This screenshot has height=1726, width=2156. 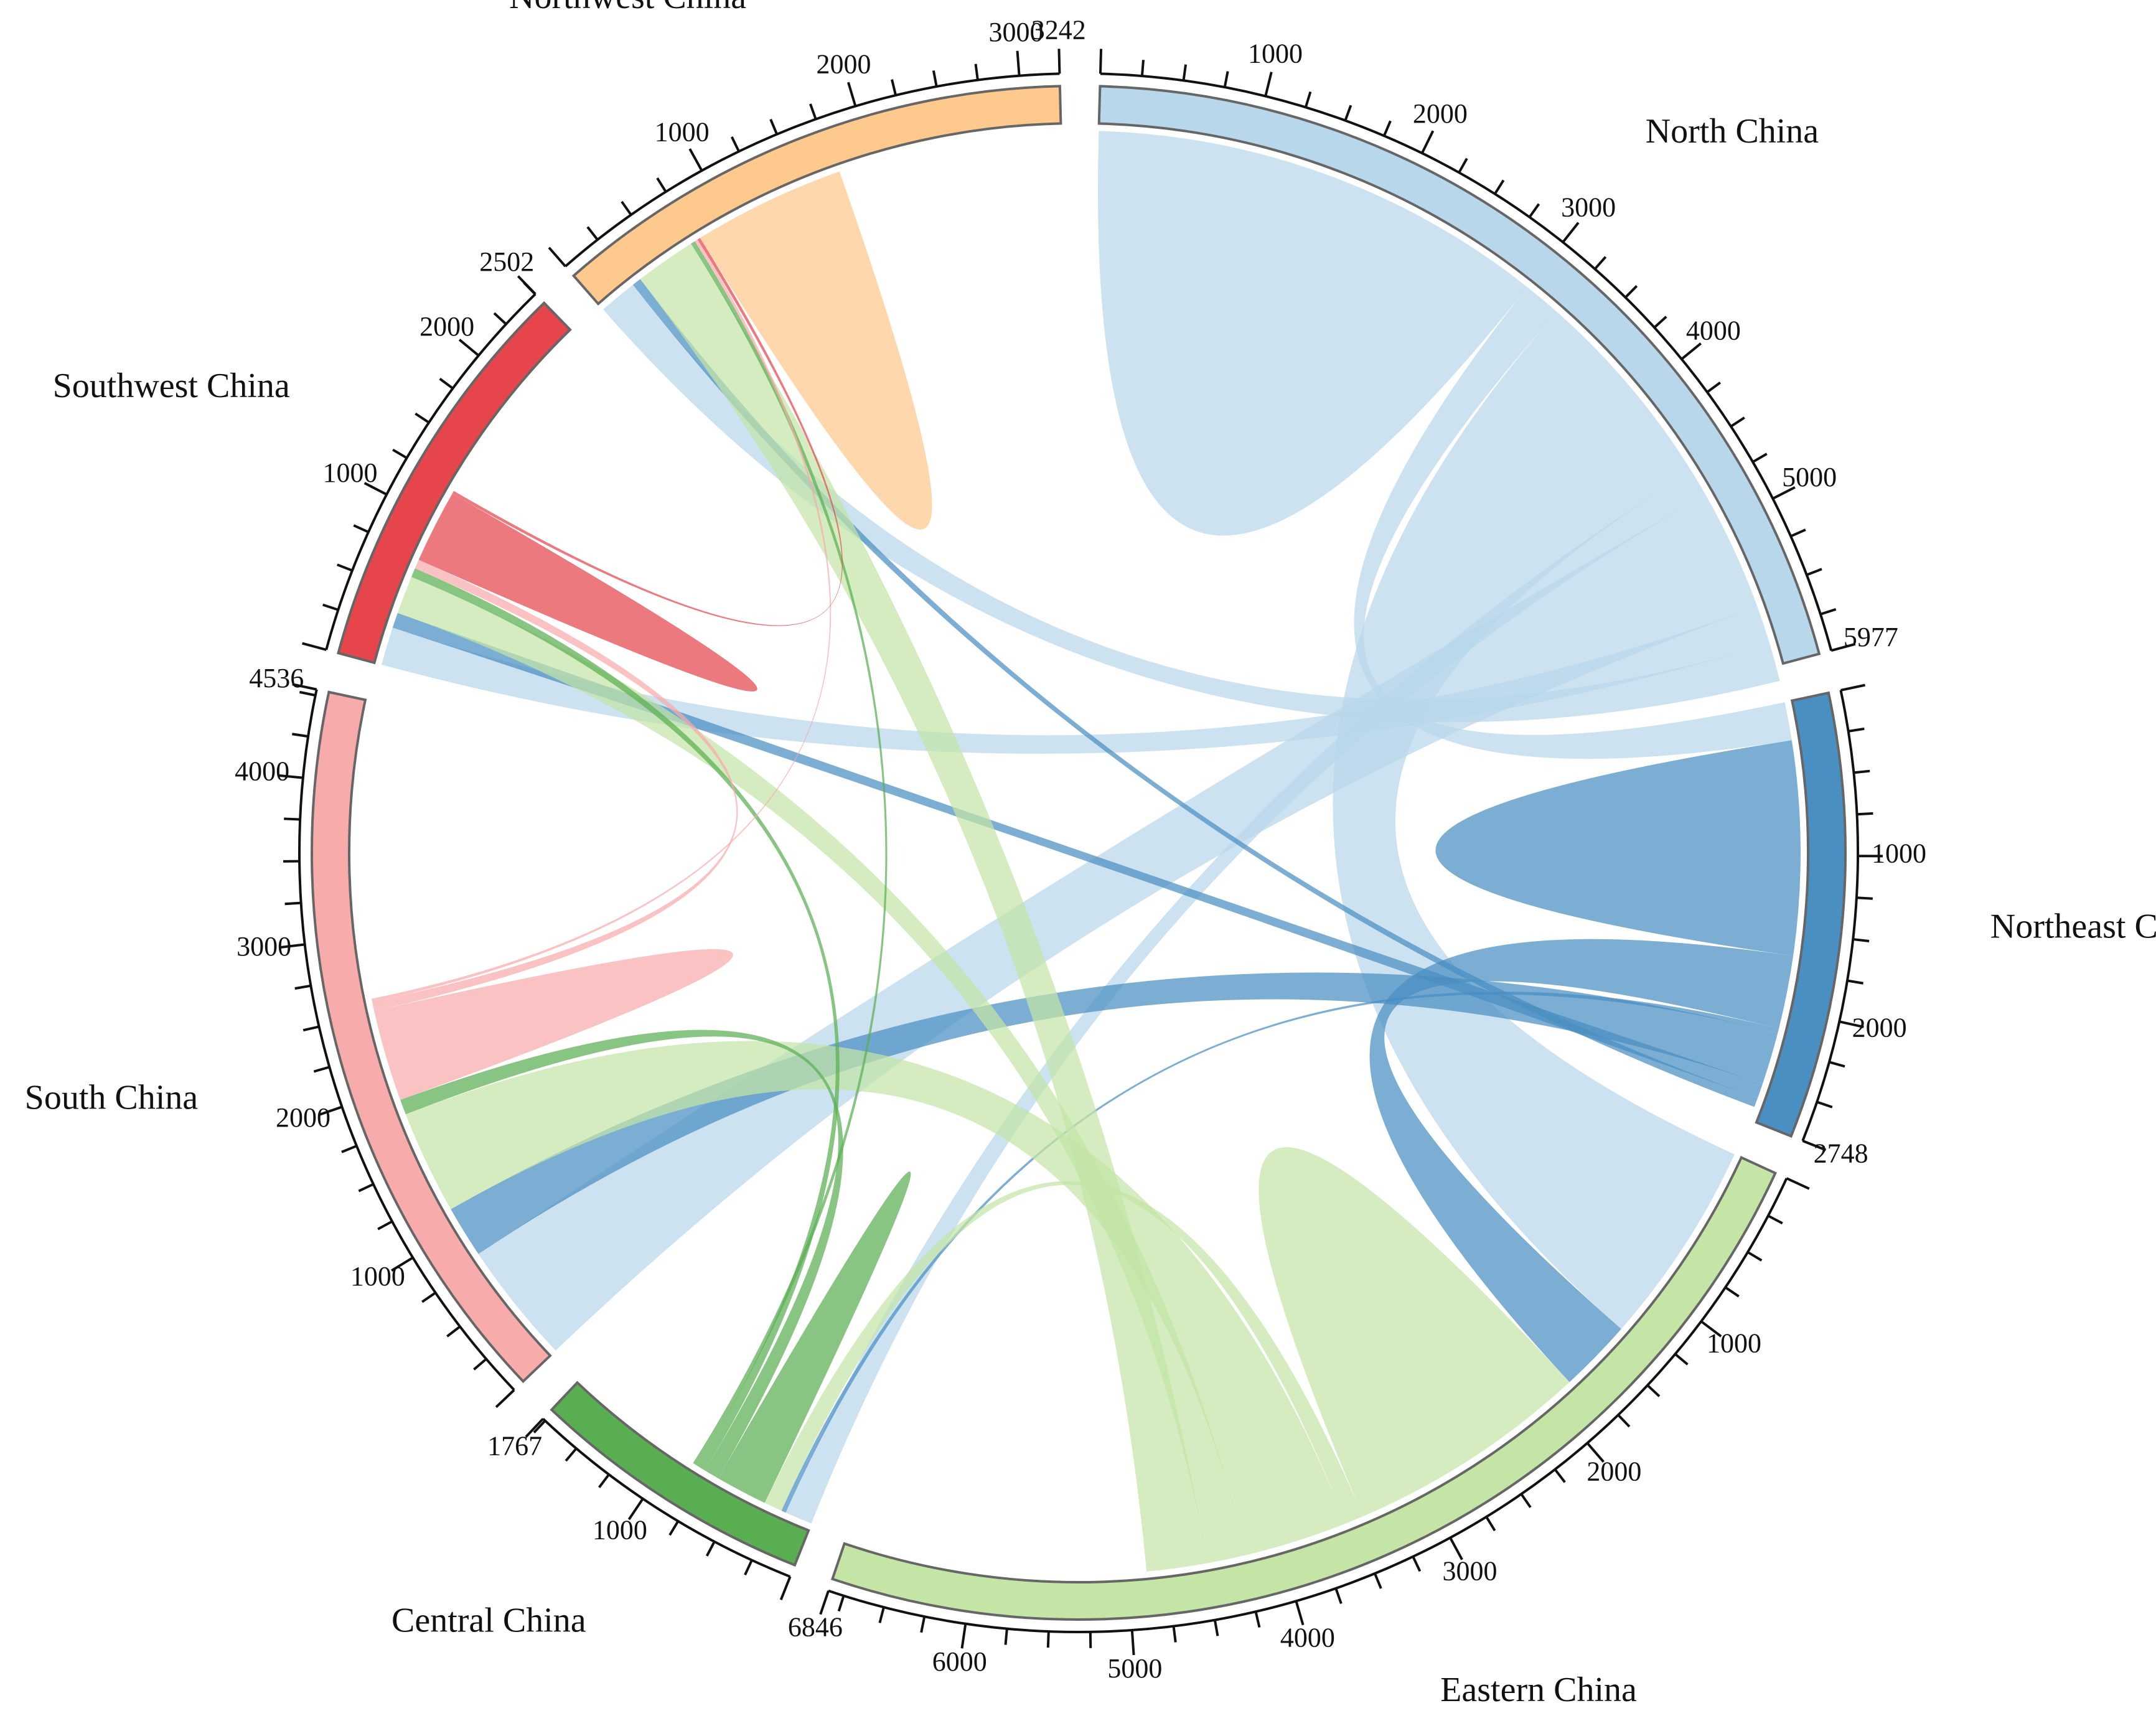 I want to click on axis-northwest-china, so click(x=813, y=170).